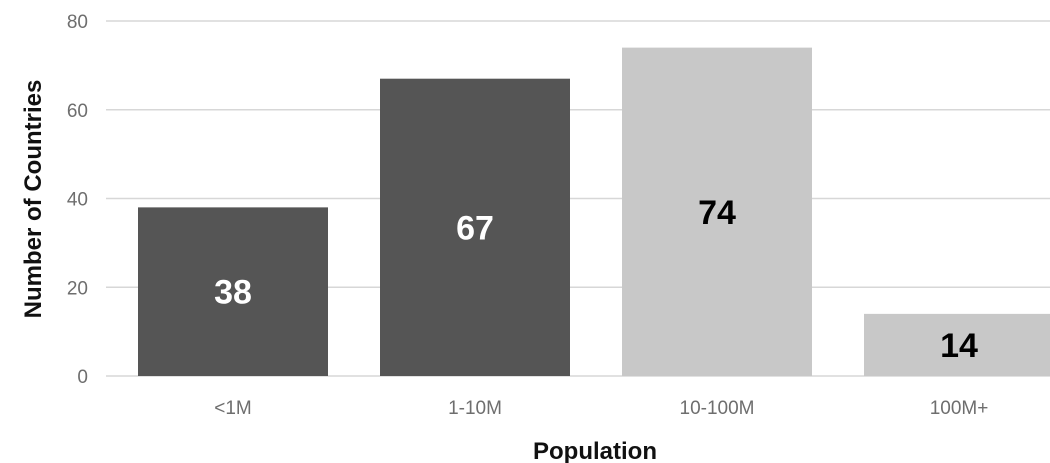 This screenshot has height=463, width=1050. Describe the element at coordinates (595, 450) in the screenshot. I see `x-axis-title: Population` at that location.